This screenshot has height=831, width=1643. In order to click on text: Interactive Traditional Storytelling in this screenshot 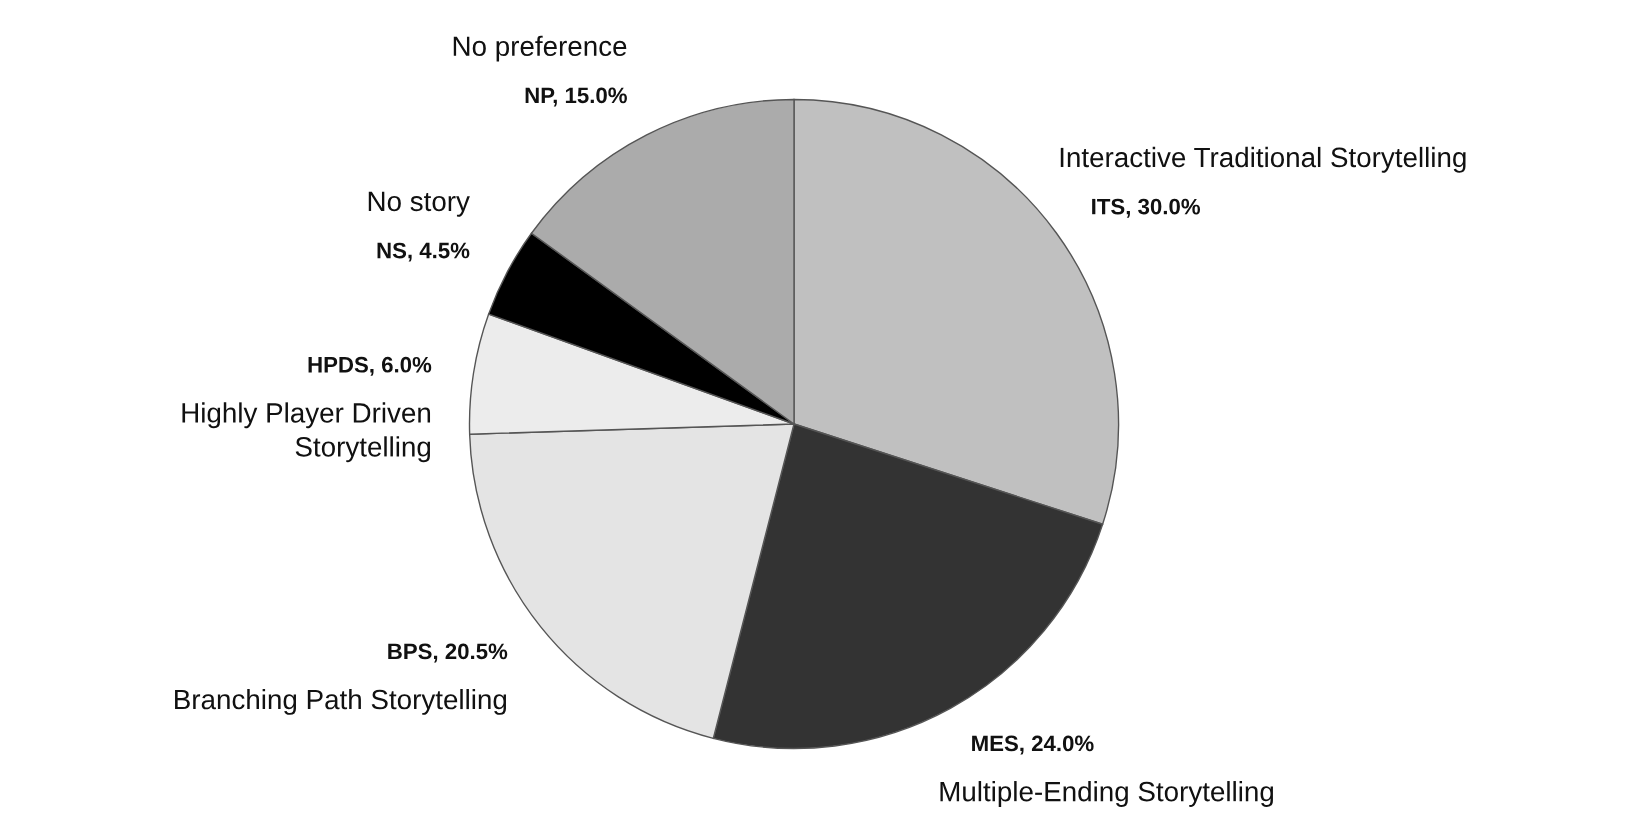, I will do `click(1263, 159)`.